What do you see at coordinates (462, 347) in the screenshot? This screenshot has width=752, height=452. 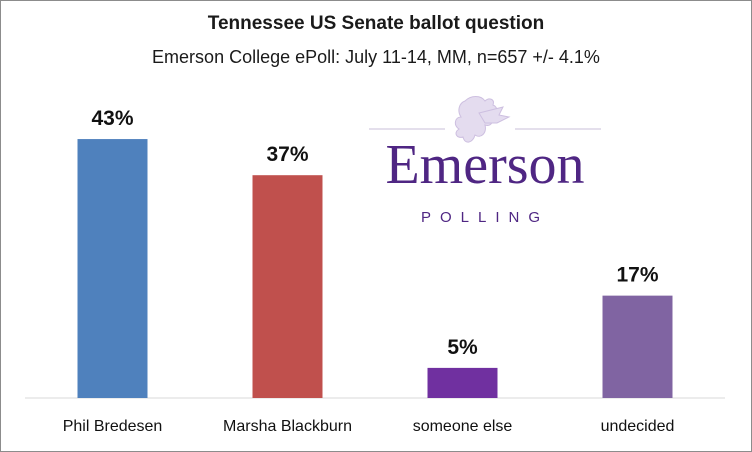 I see `data-label: 5%` at bounding box center [462, 347].